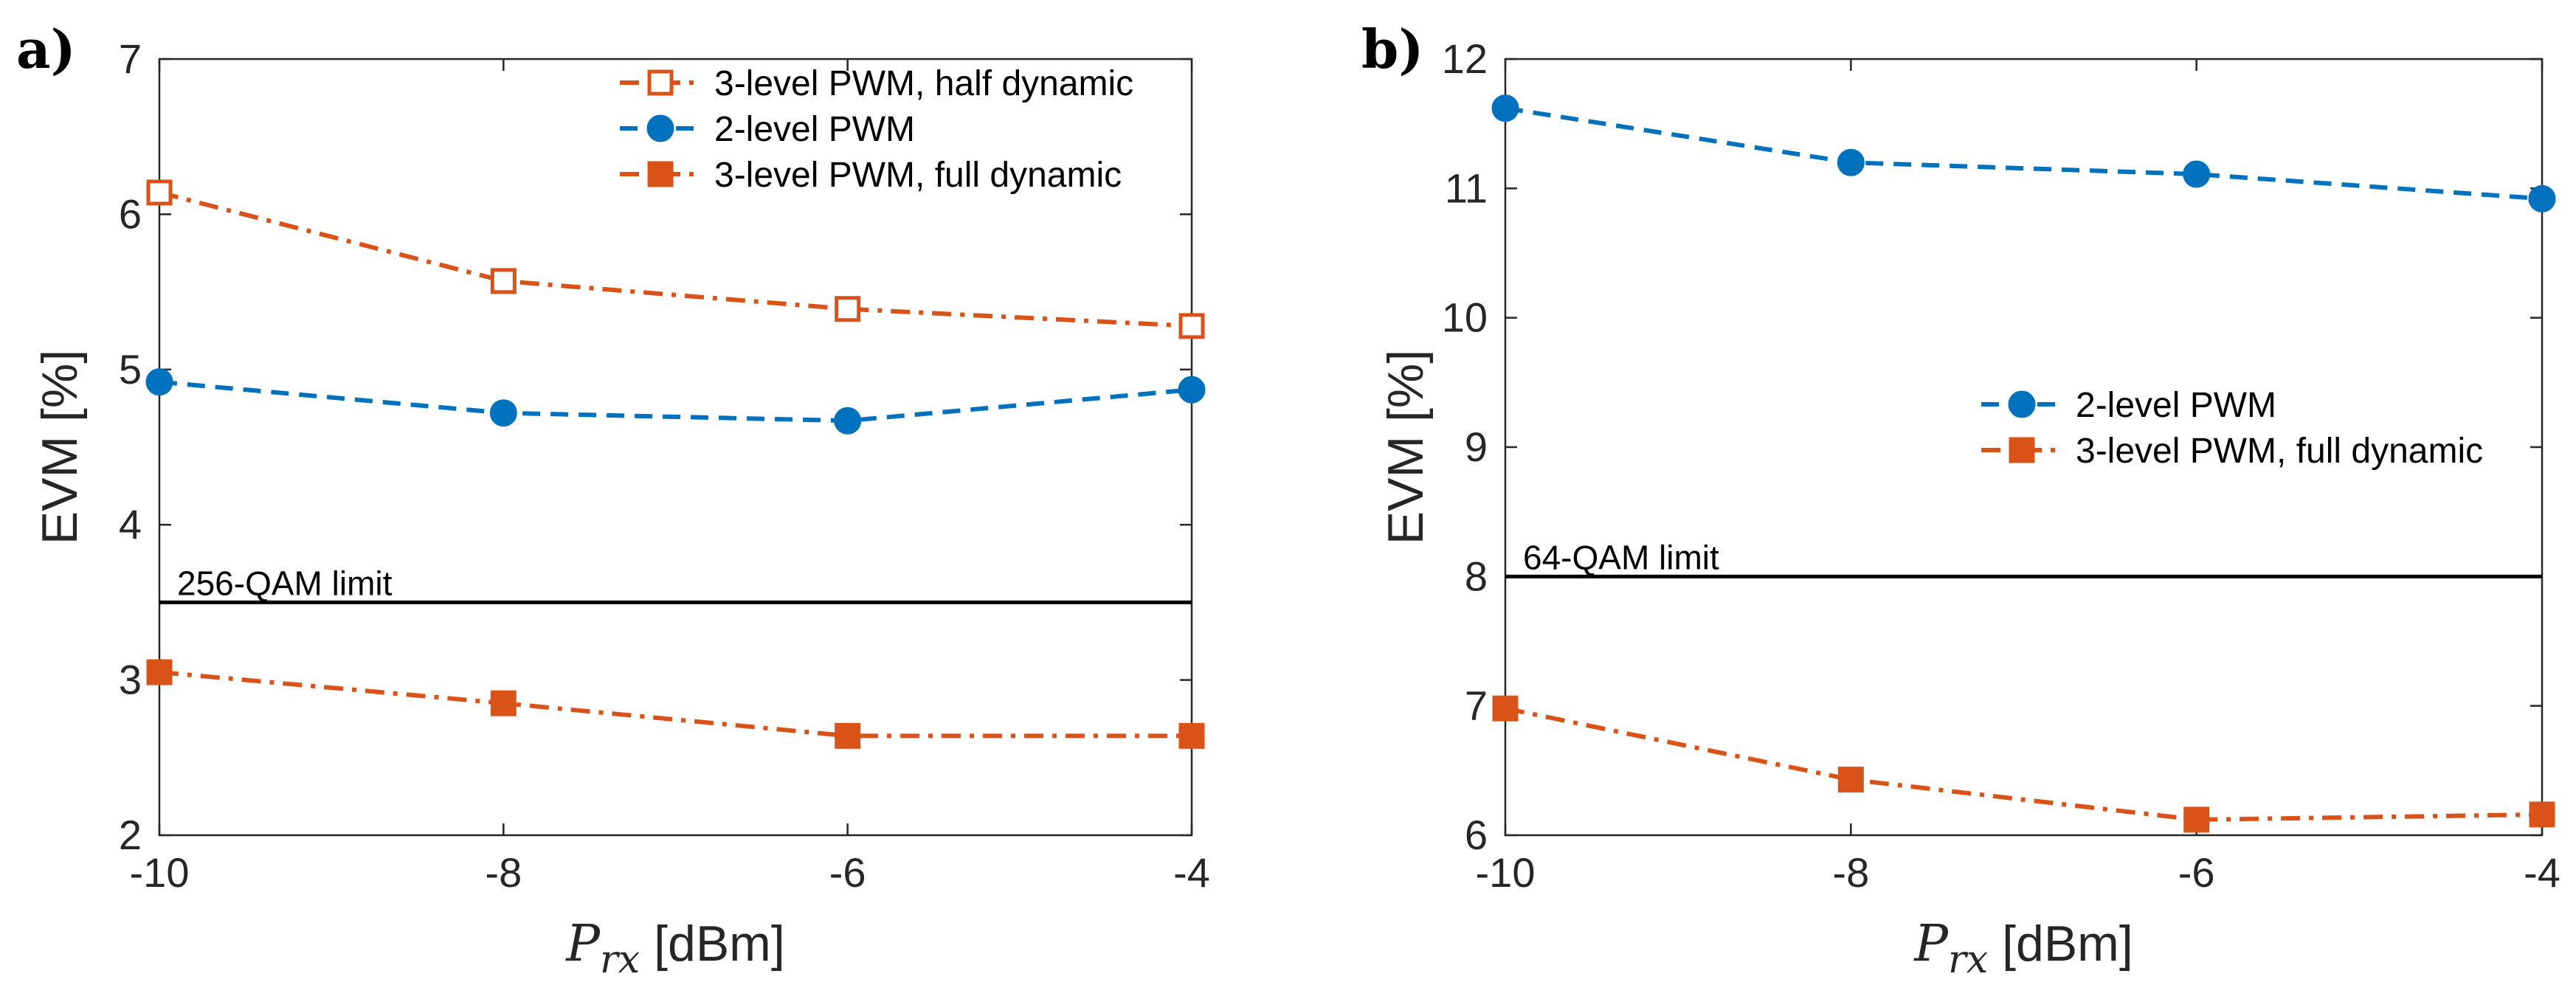 This screenshot has width=2576, height=985. Describe the element at coordinates (130, 835) in the screenshot. I see `y-tick-label: 2` at that location.